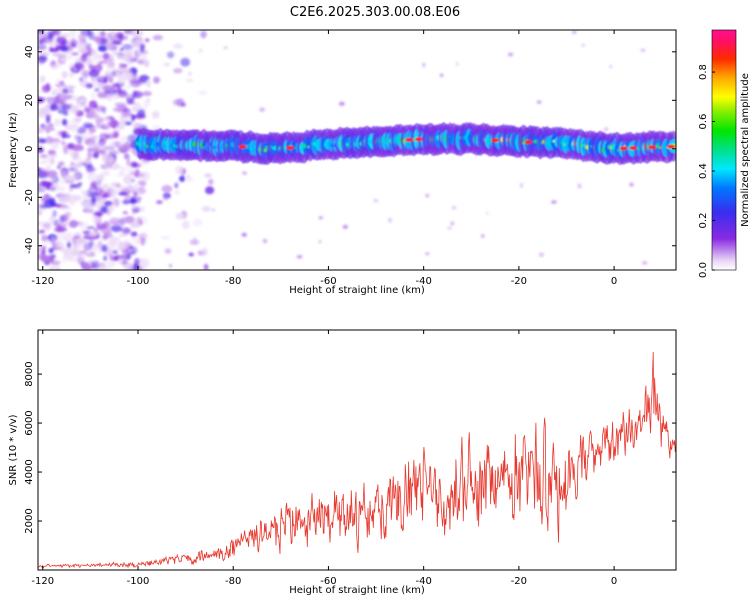 The height and width of the screenshot is (600, 750). I want to click on snr-x-tick-label: -40, so click(423, 581).